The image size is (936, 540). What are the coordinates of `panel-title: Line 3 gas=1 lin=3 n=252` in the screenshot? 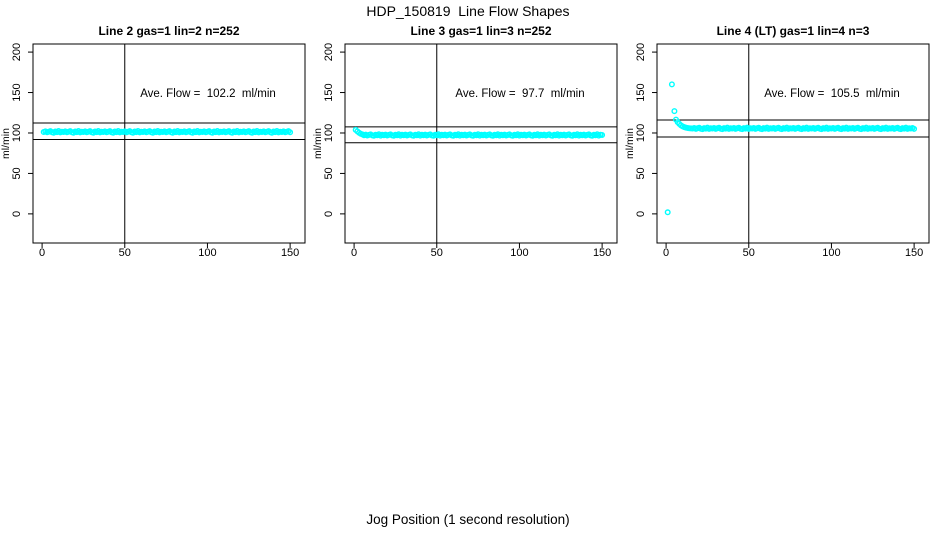 It's located at (480, 31).